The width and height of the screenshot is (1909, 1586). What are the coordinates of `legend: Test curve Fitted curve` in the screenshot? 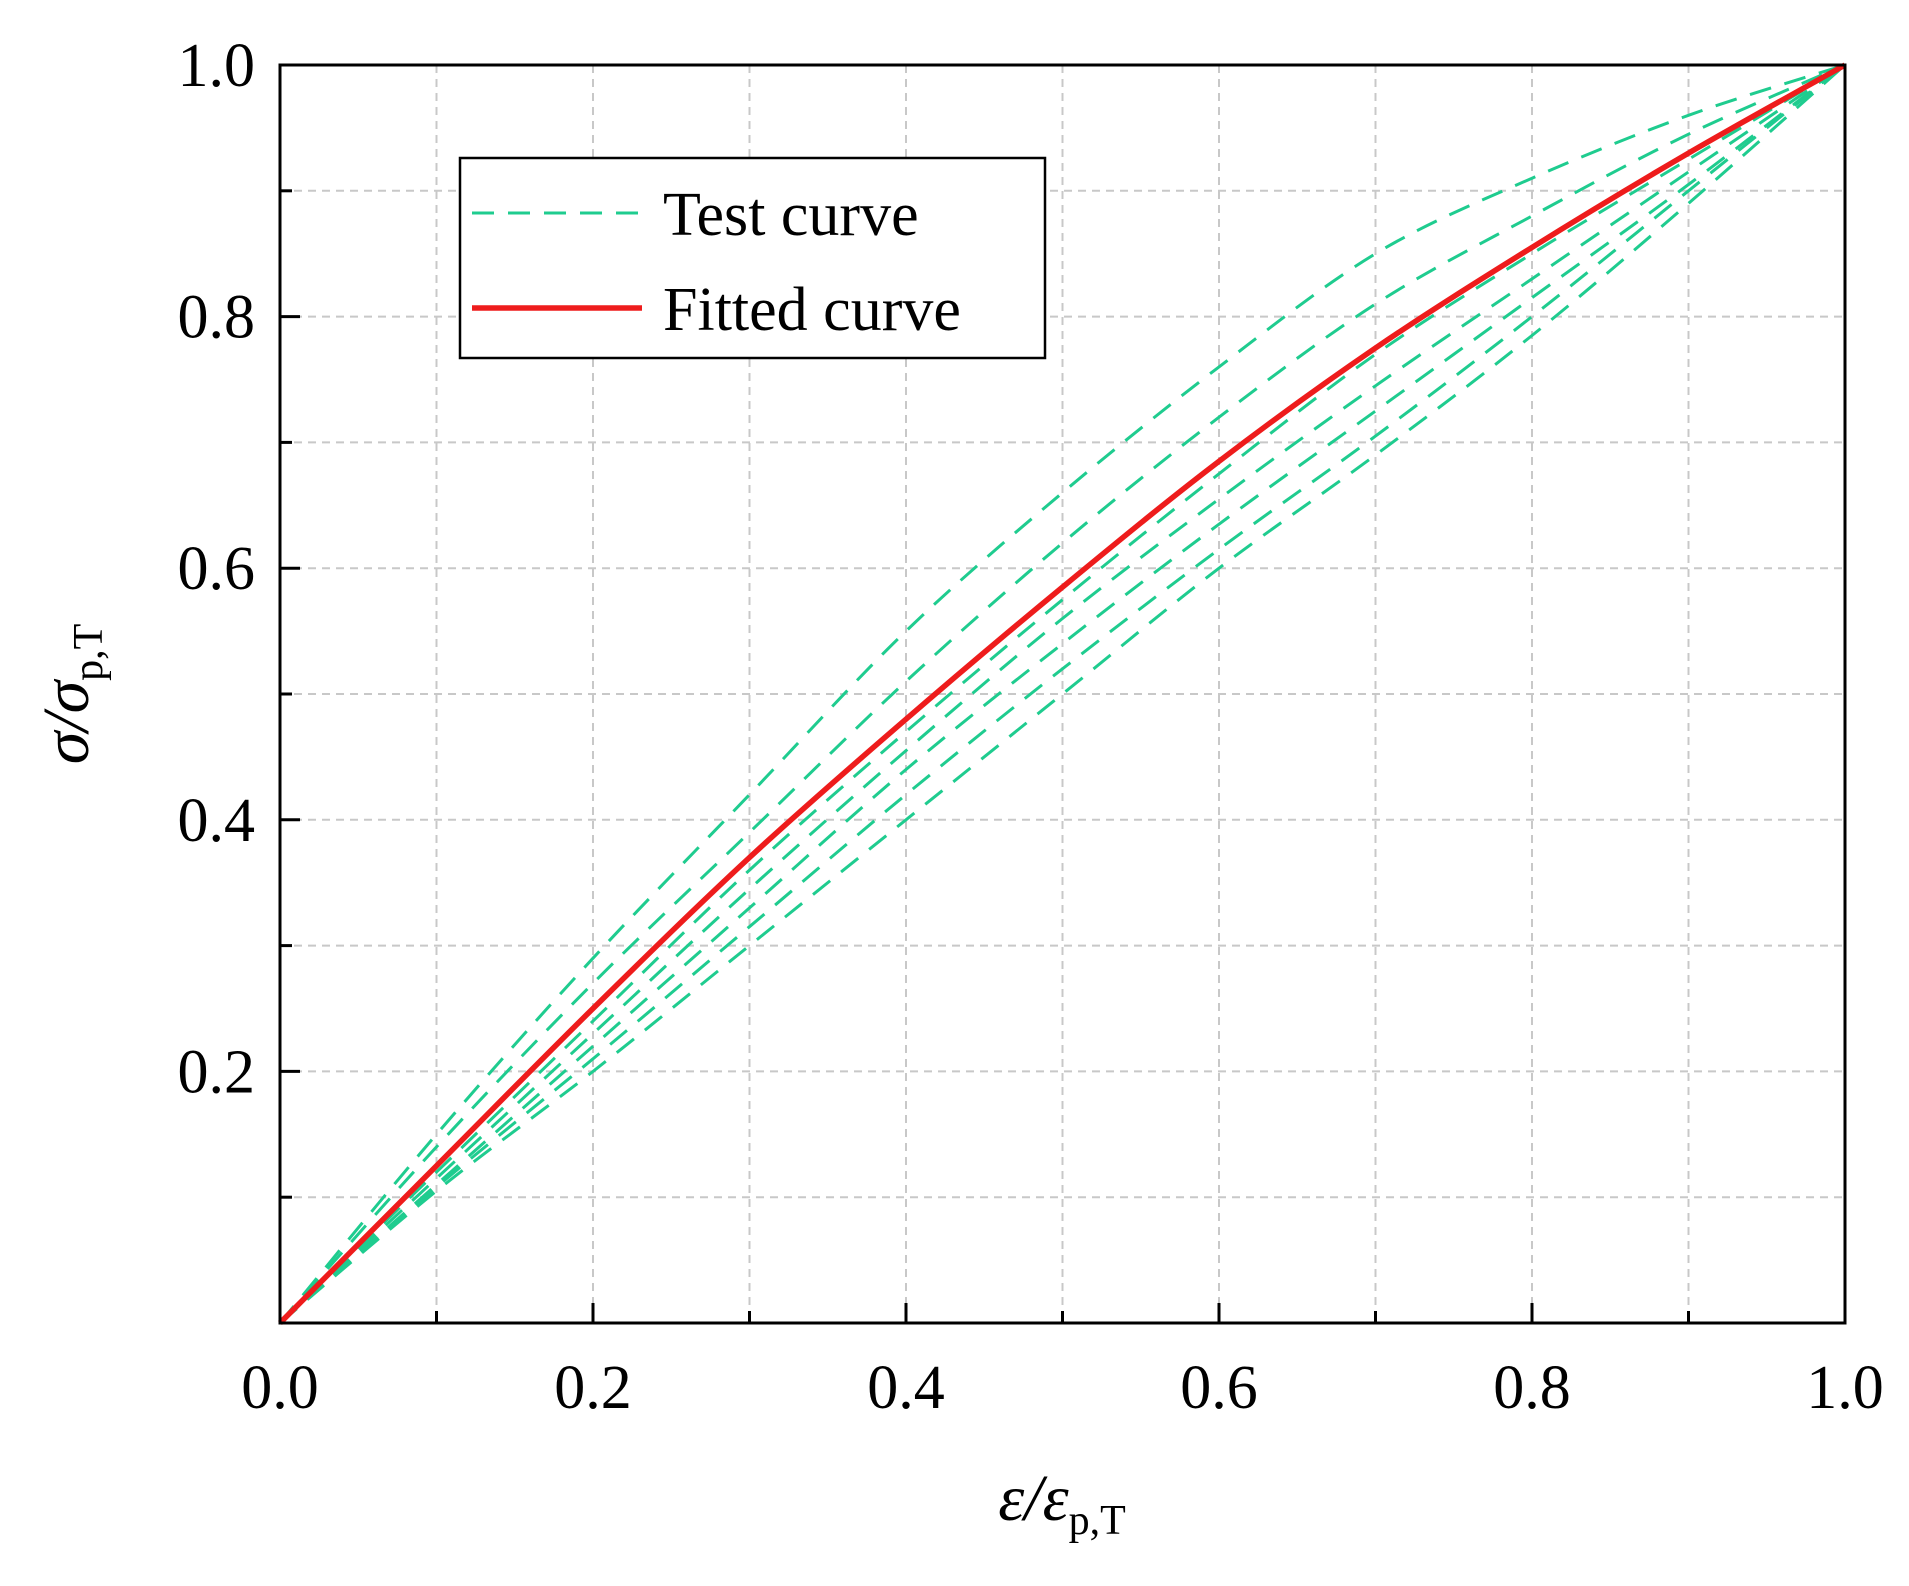 It's located at (752, 258).